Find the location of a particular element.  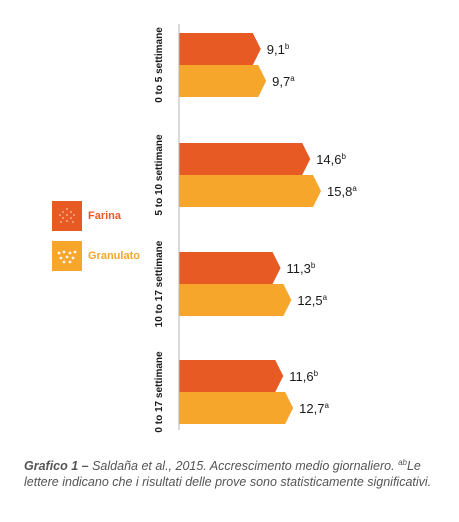

caption-superscript: ab is located at coordinates (402, 462).